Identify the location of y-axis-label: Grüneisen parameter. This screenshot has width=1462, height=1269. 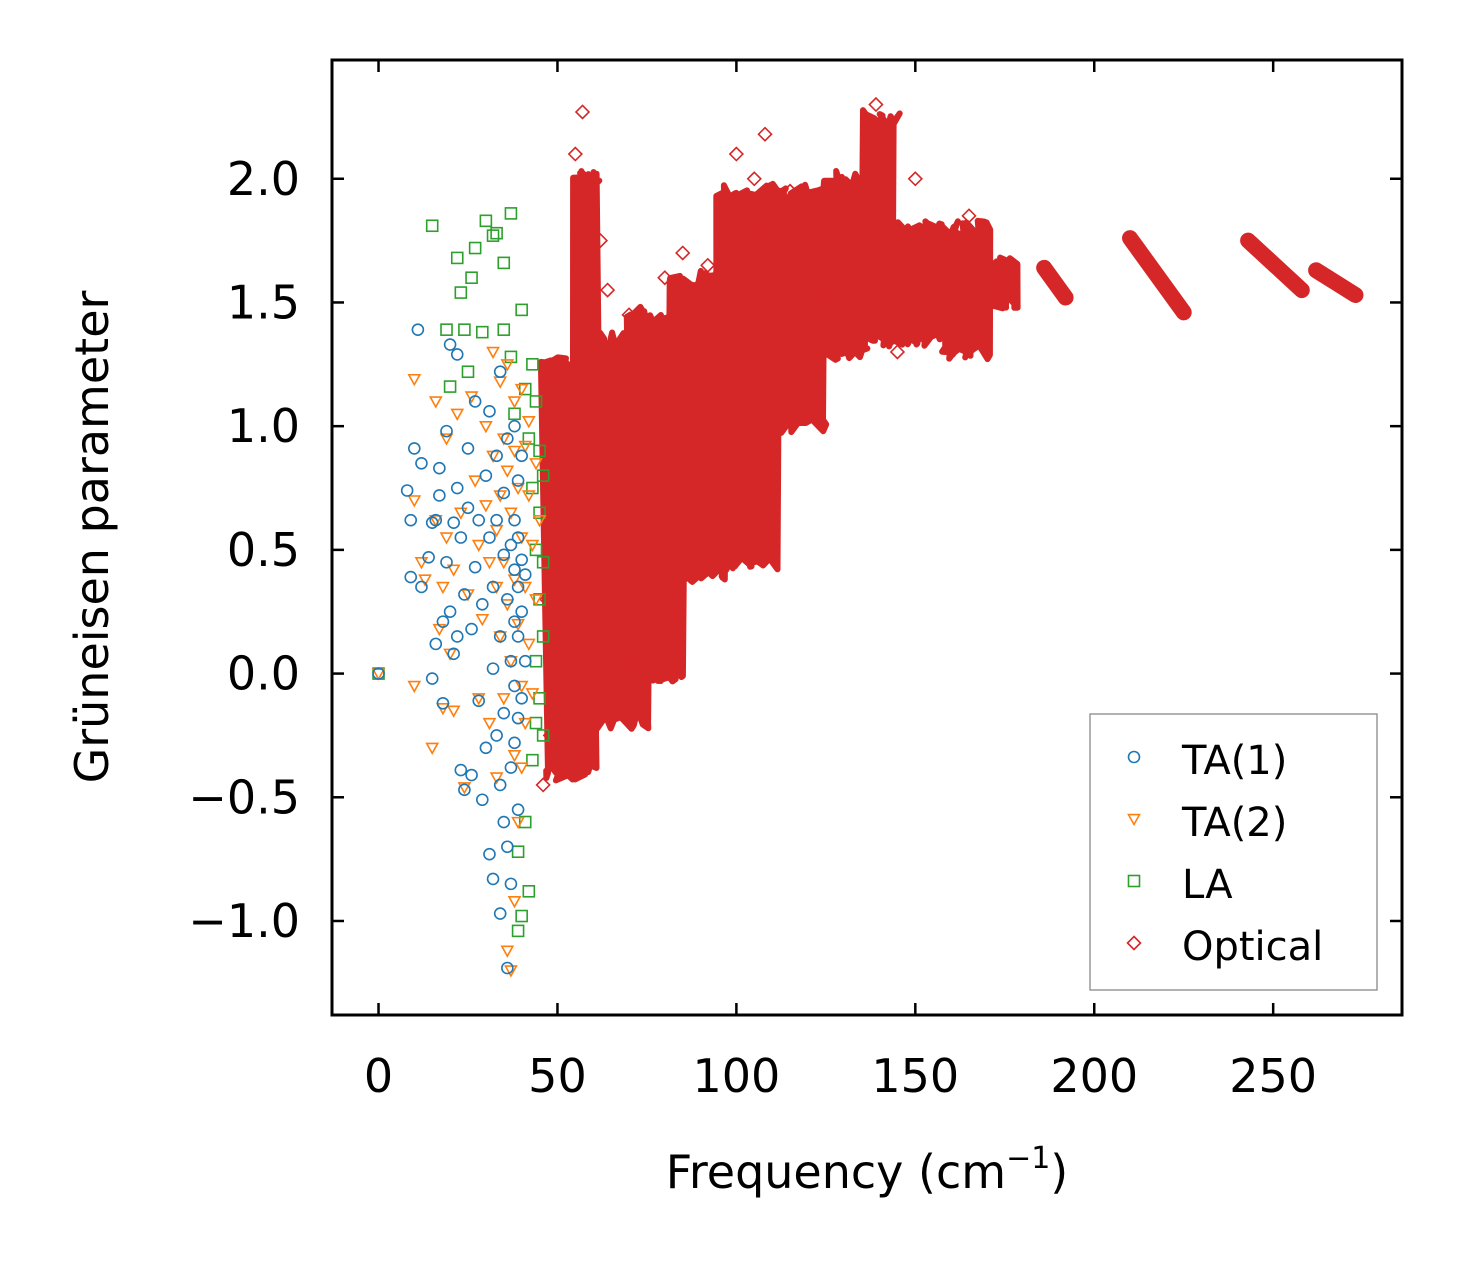
(92, 536).